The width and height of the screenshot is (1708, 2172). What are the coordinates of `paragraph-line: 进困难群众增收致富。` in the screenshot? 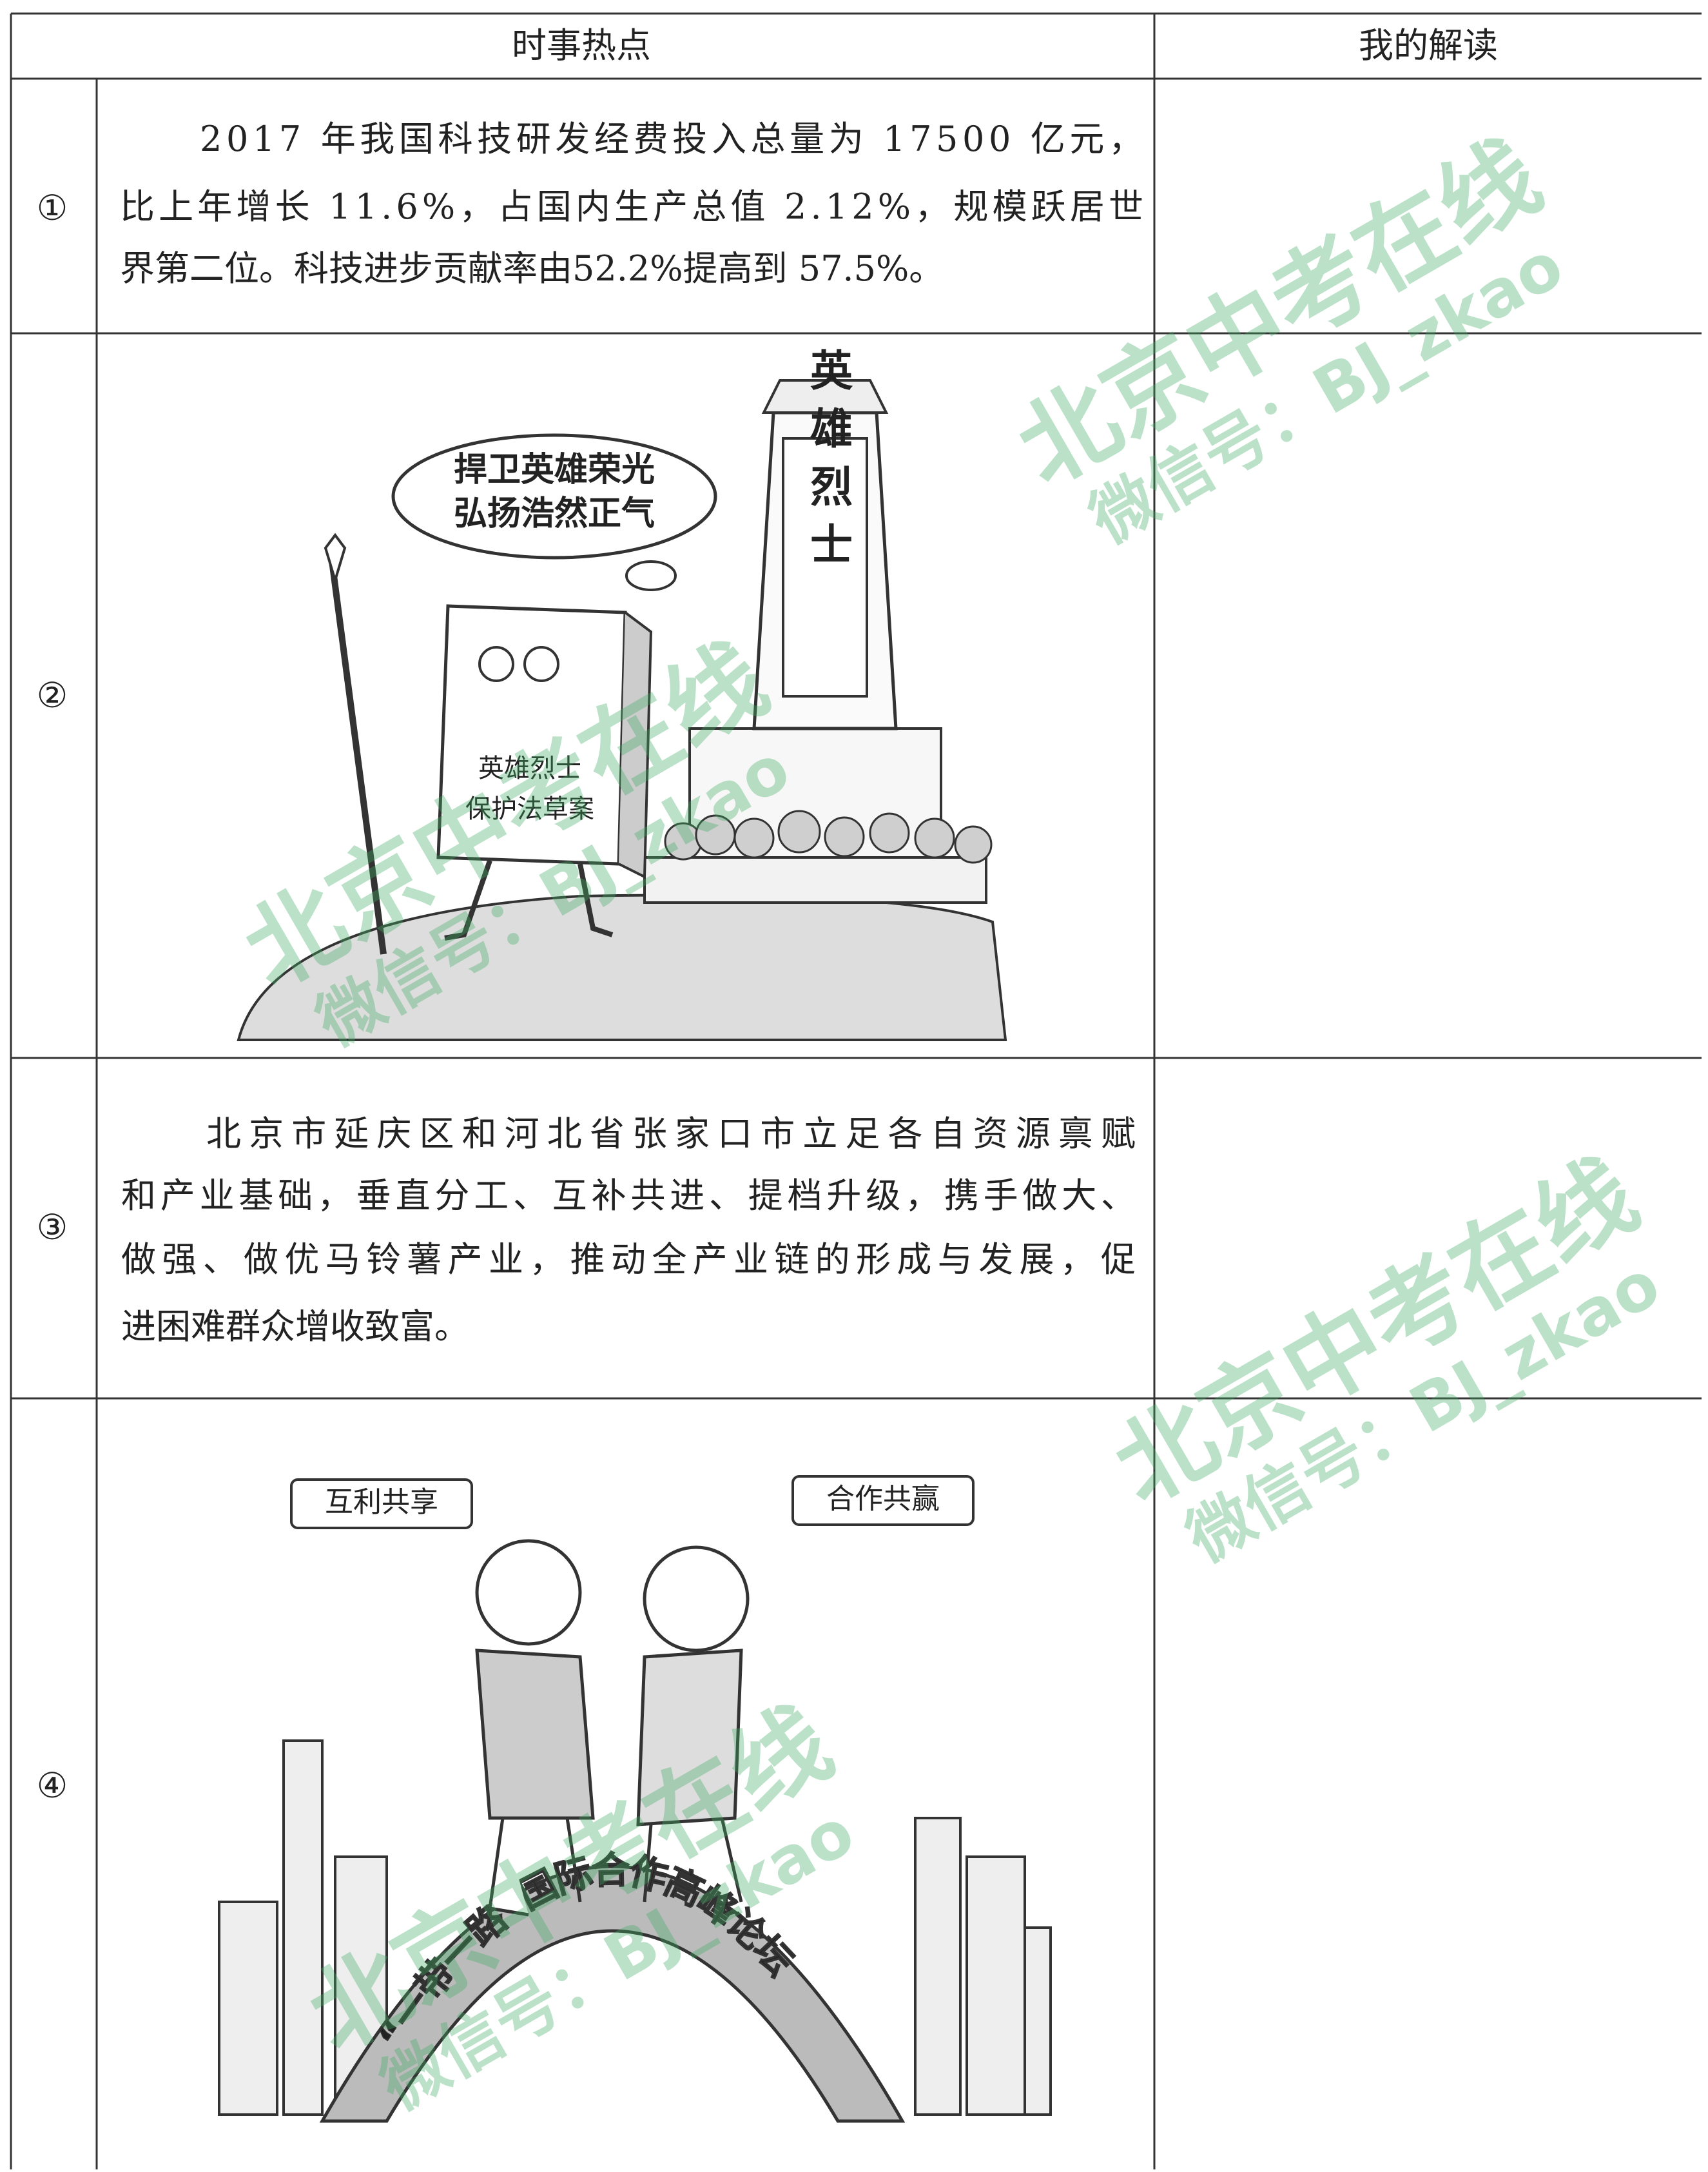 It's located at (295, 1326).